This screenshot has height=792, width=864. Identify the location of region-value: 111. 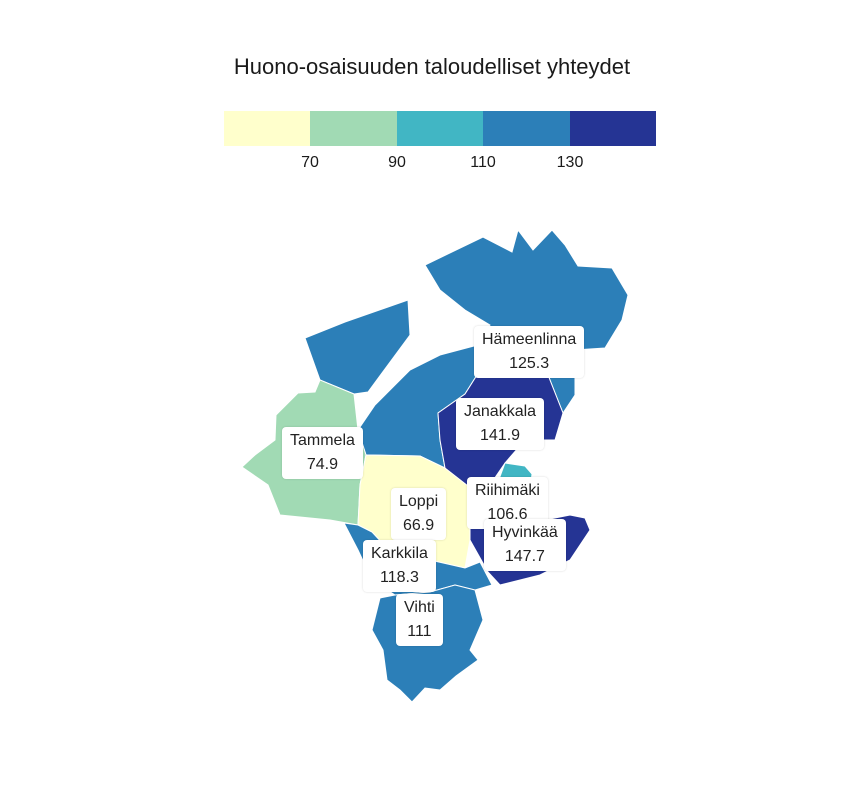
(419, 631).